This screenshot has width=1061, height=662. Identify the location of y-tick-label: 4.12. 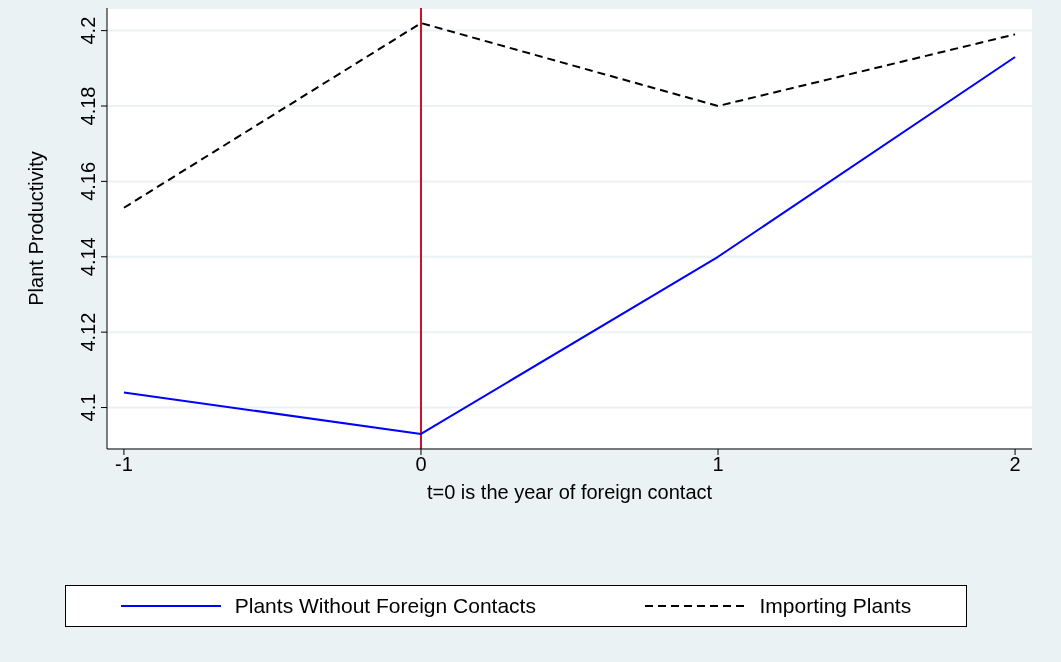
(88, 332).